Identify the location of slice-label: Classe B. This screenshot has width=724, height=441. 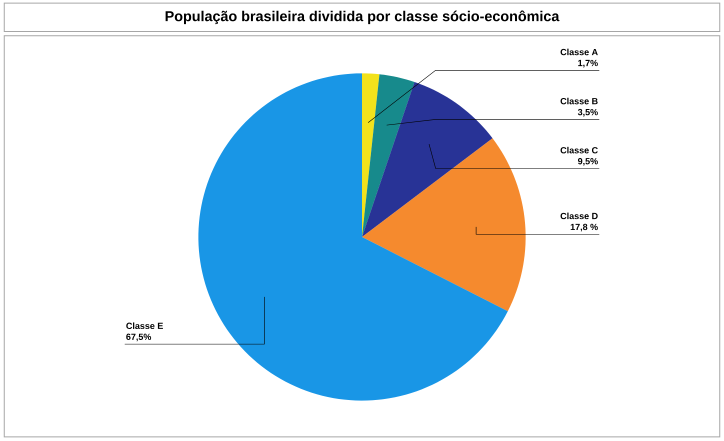
(579, 101).